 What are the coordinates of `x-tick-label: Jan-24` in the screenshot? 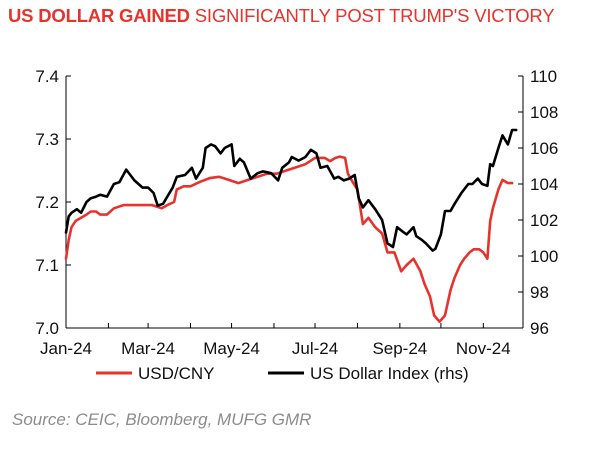 It's located at (66, 348).